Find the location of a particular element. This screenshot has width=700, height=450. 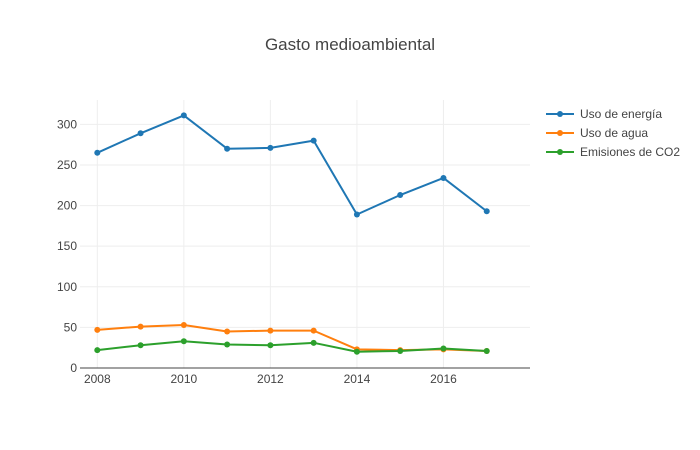

x-tick-label: 2014 is located at coordinates (357, 379).